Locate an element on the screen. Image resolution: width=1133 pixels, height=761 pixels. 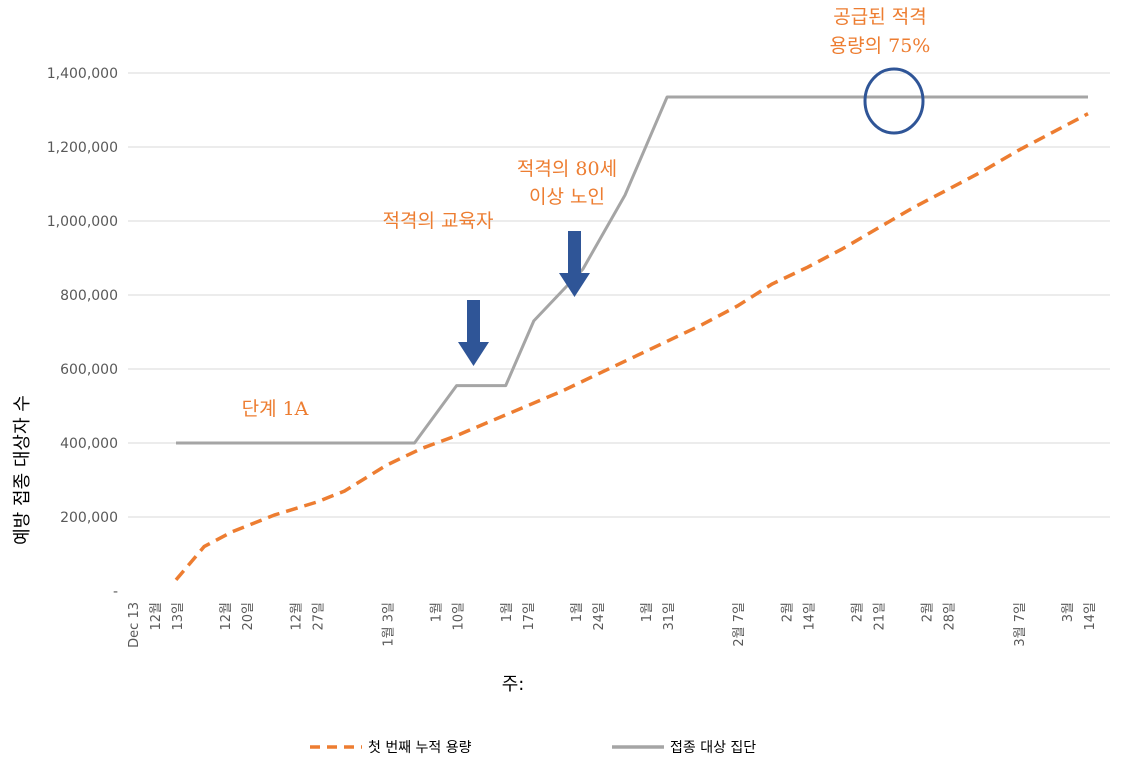
x-tick-text: 31일 is located at coordinates (669, 616).